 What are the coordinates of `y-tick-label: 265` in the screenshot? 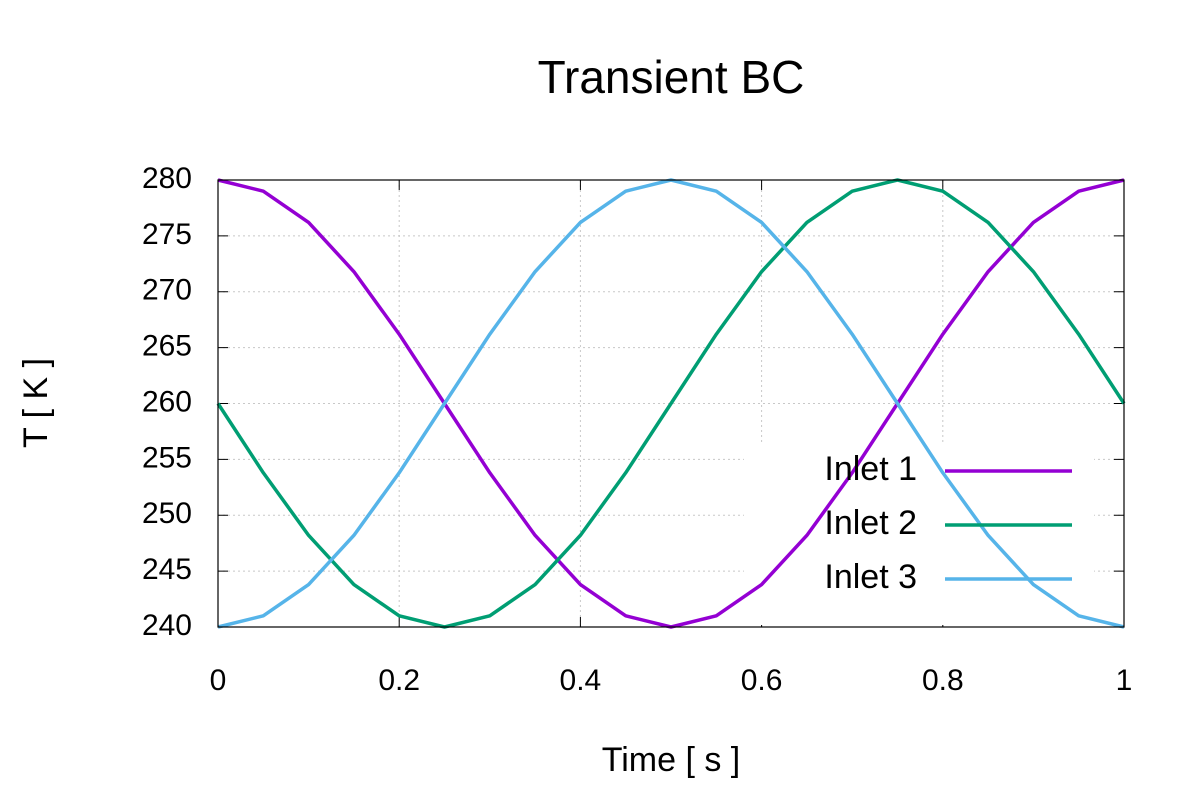 It's located at (167, 346).